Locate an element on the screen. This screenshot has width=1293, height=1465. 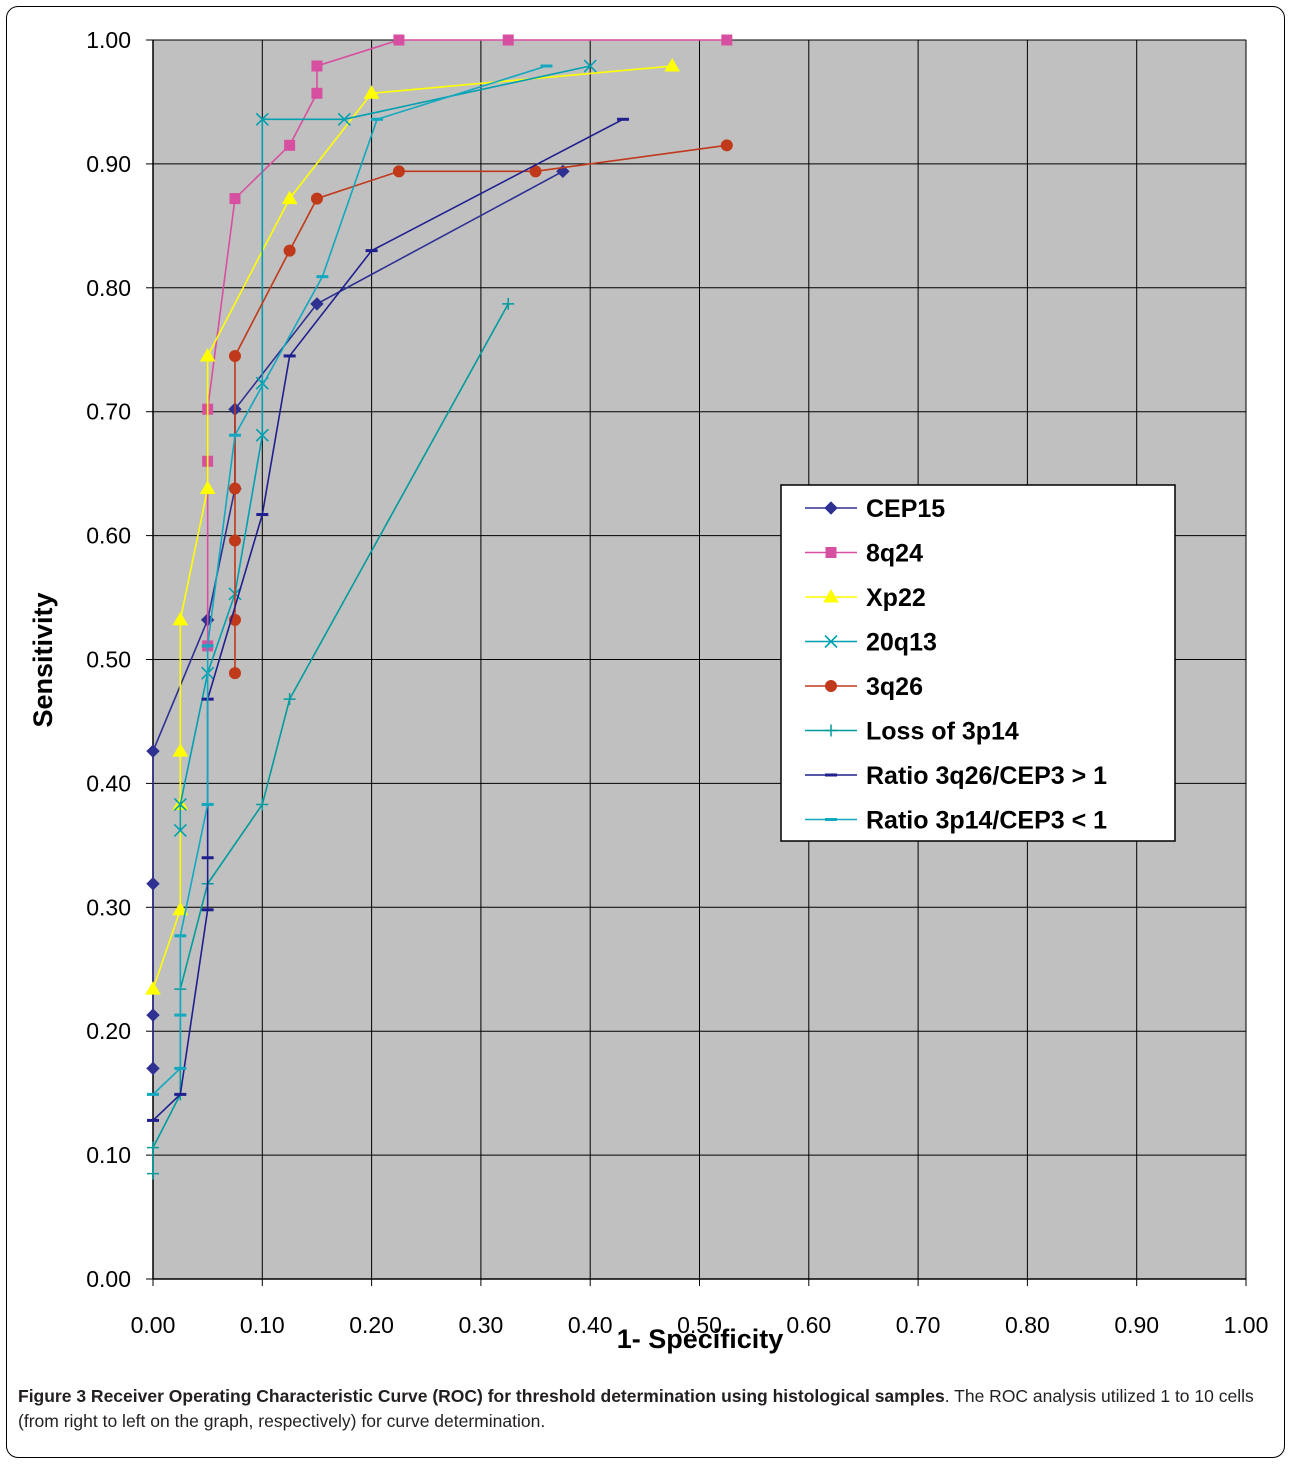
legend-entry: Loss of 3p14 is located at coordinates (912, 732).